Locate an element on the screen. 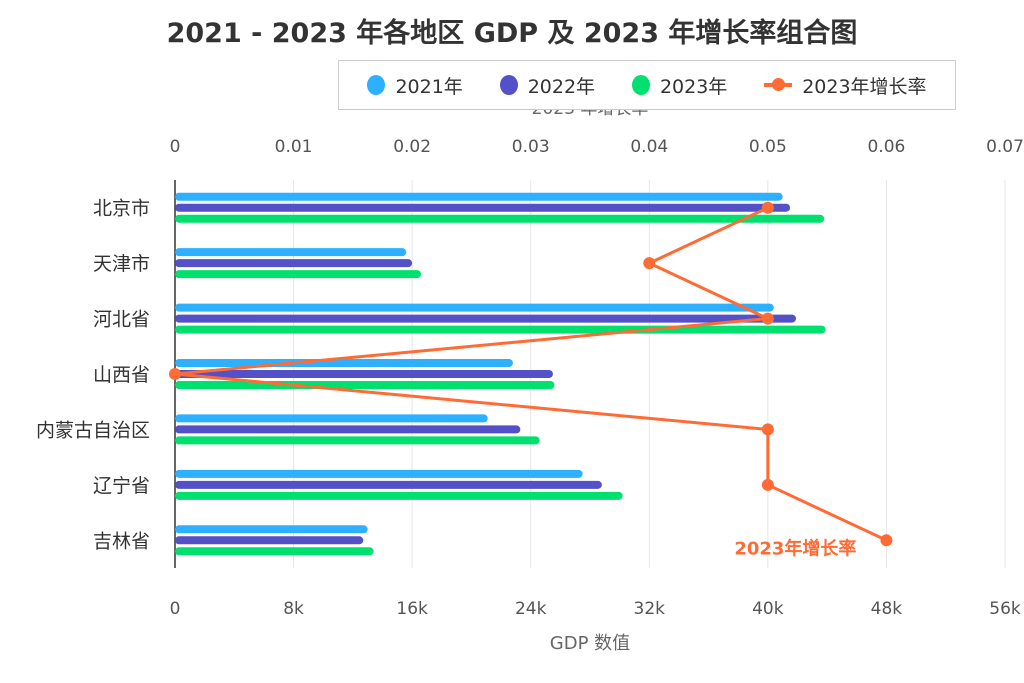  legend-item-2023: 2023年 is located at coordinates (679, 85).